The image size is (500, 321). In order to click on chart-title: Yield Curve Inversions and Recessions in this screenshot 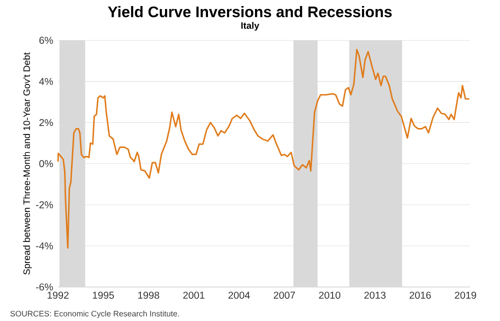, I will do `click(250, 12)`.